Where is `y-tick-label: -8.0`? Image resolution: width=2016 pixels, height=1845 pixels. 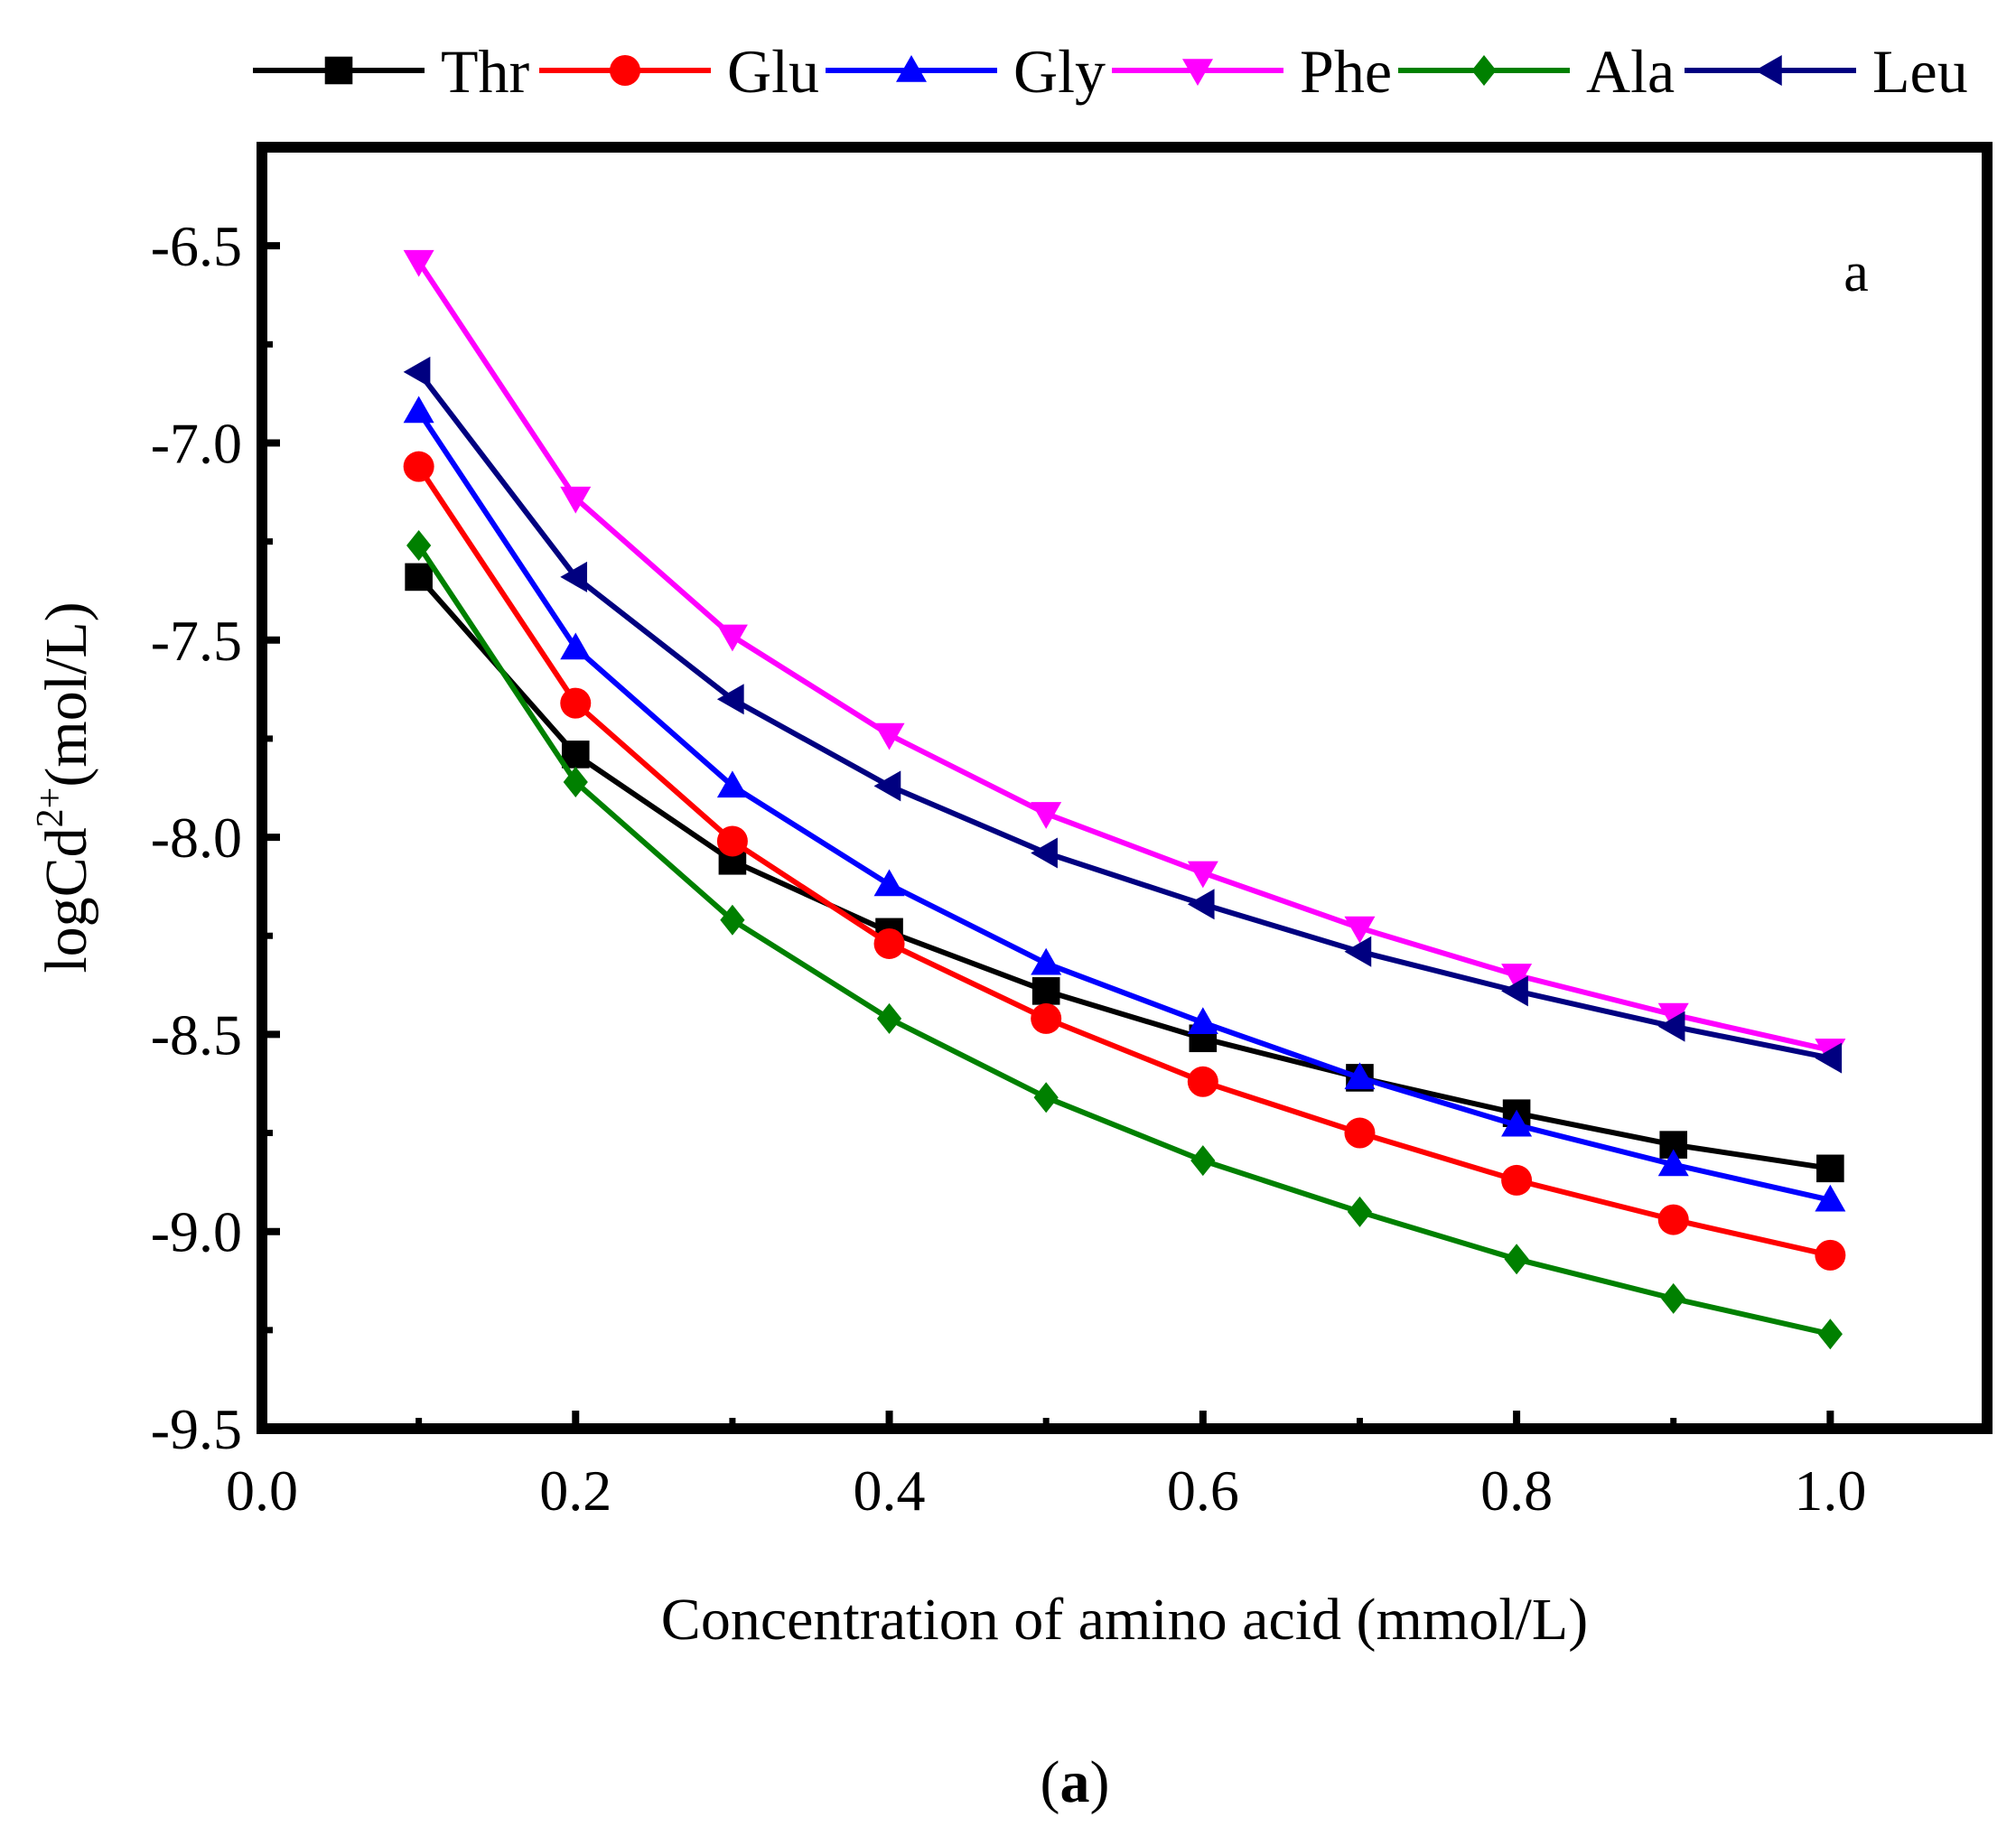
y-tick-label: -8.0 is located at coordinates (196, 838).